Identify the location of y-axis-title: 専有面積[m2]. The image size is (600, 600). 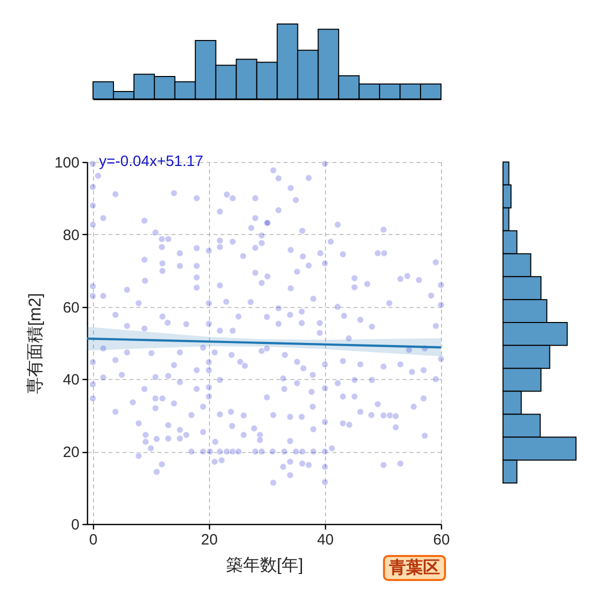
(34, 343).